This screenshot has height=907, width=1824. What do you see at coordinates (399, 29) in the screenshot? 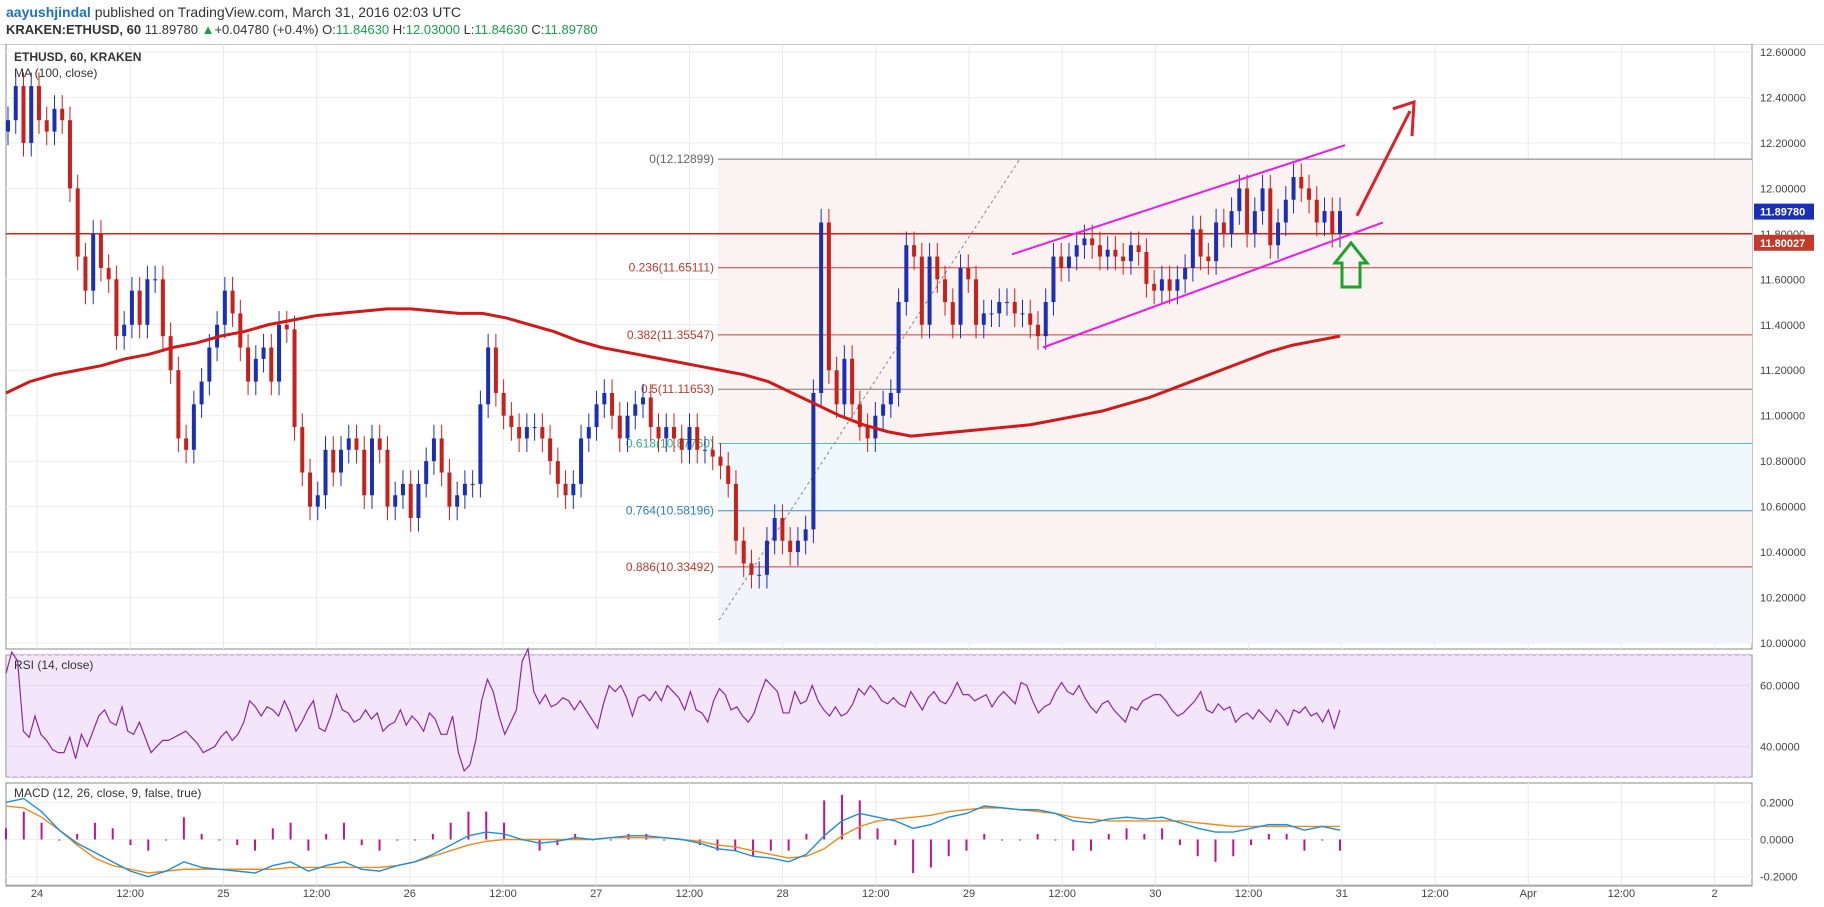
I see `high-label: H:` at bounding box center [399, 29].